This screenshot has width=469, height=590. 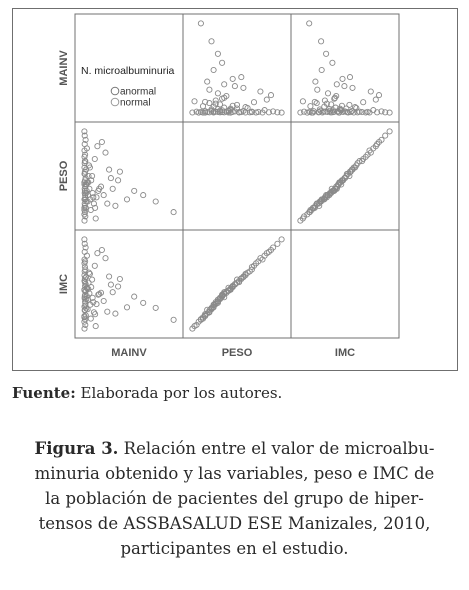 What do you see at coordinates (64, 175) in the screenshot?
I see `row-label-peso: PESO` at bounding box center [64, 175].